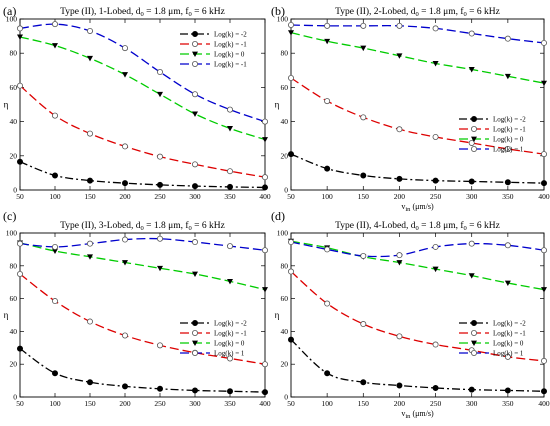 This screenshot has width=550, height=426. What do you see at coordinates (508, 403) in the screenshot?
I see `x-tick-label: 350` at bounding box center [508, 403].